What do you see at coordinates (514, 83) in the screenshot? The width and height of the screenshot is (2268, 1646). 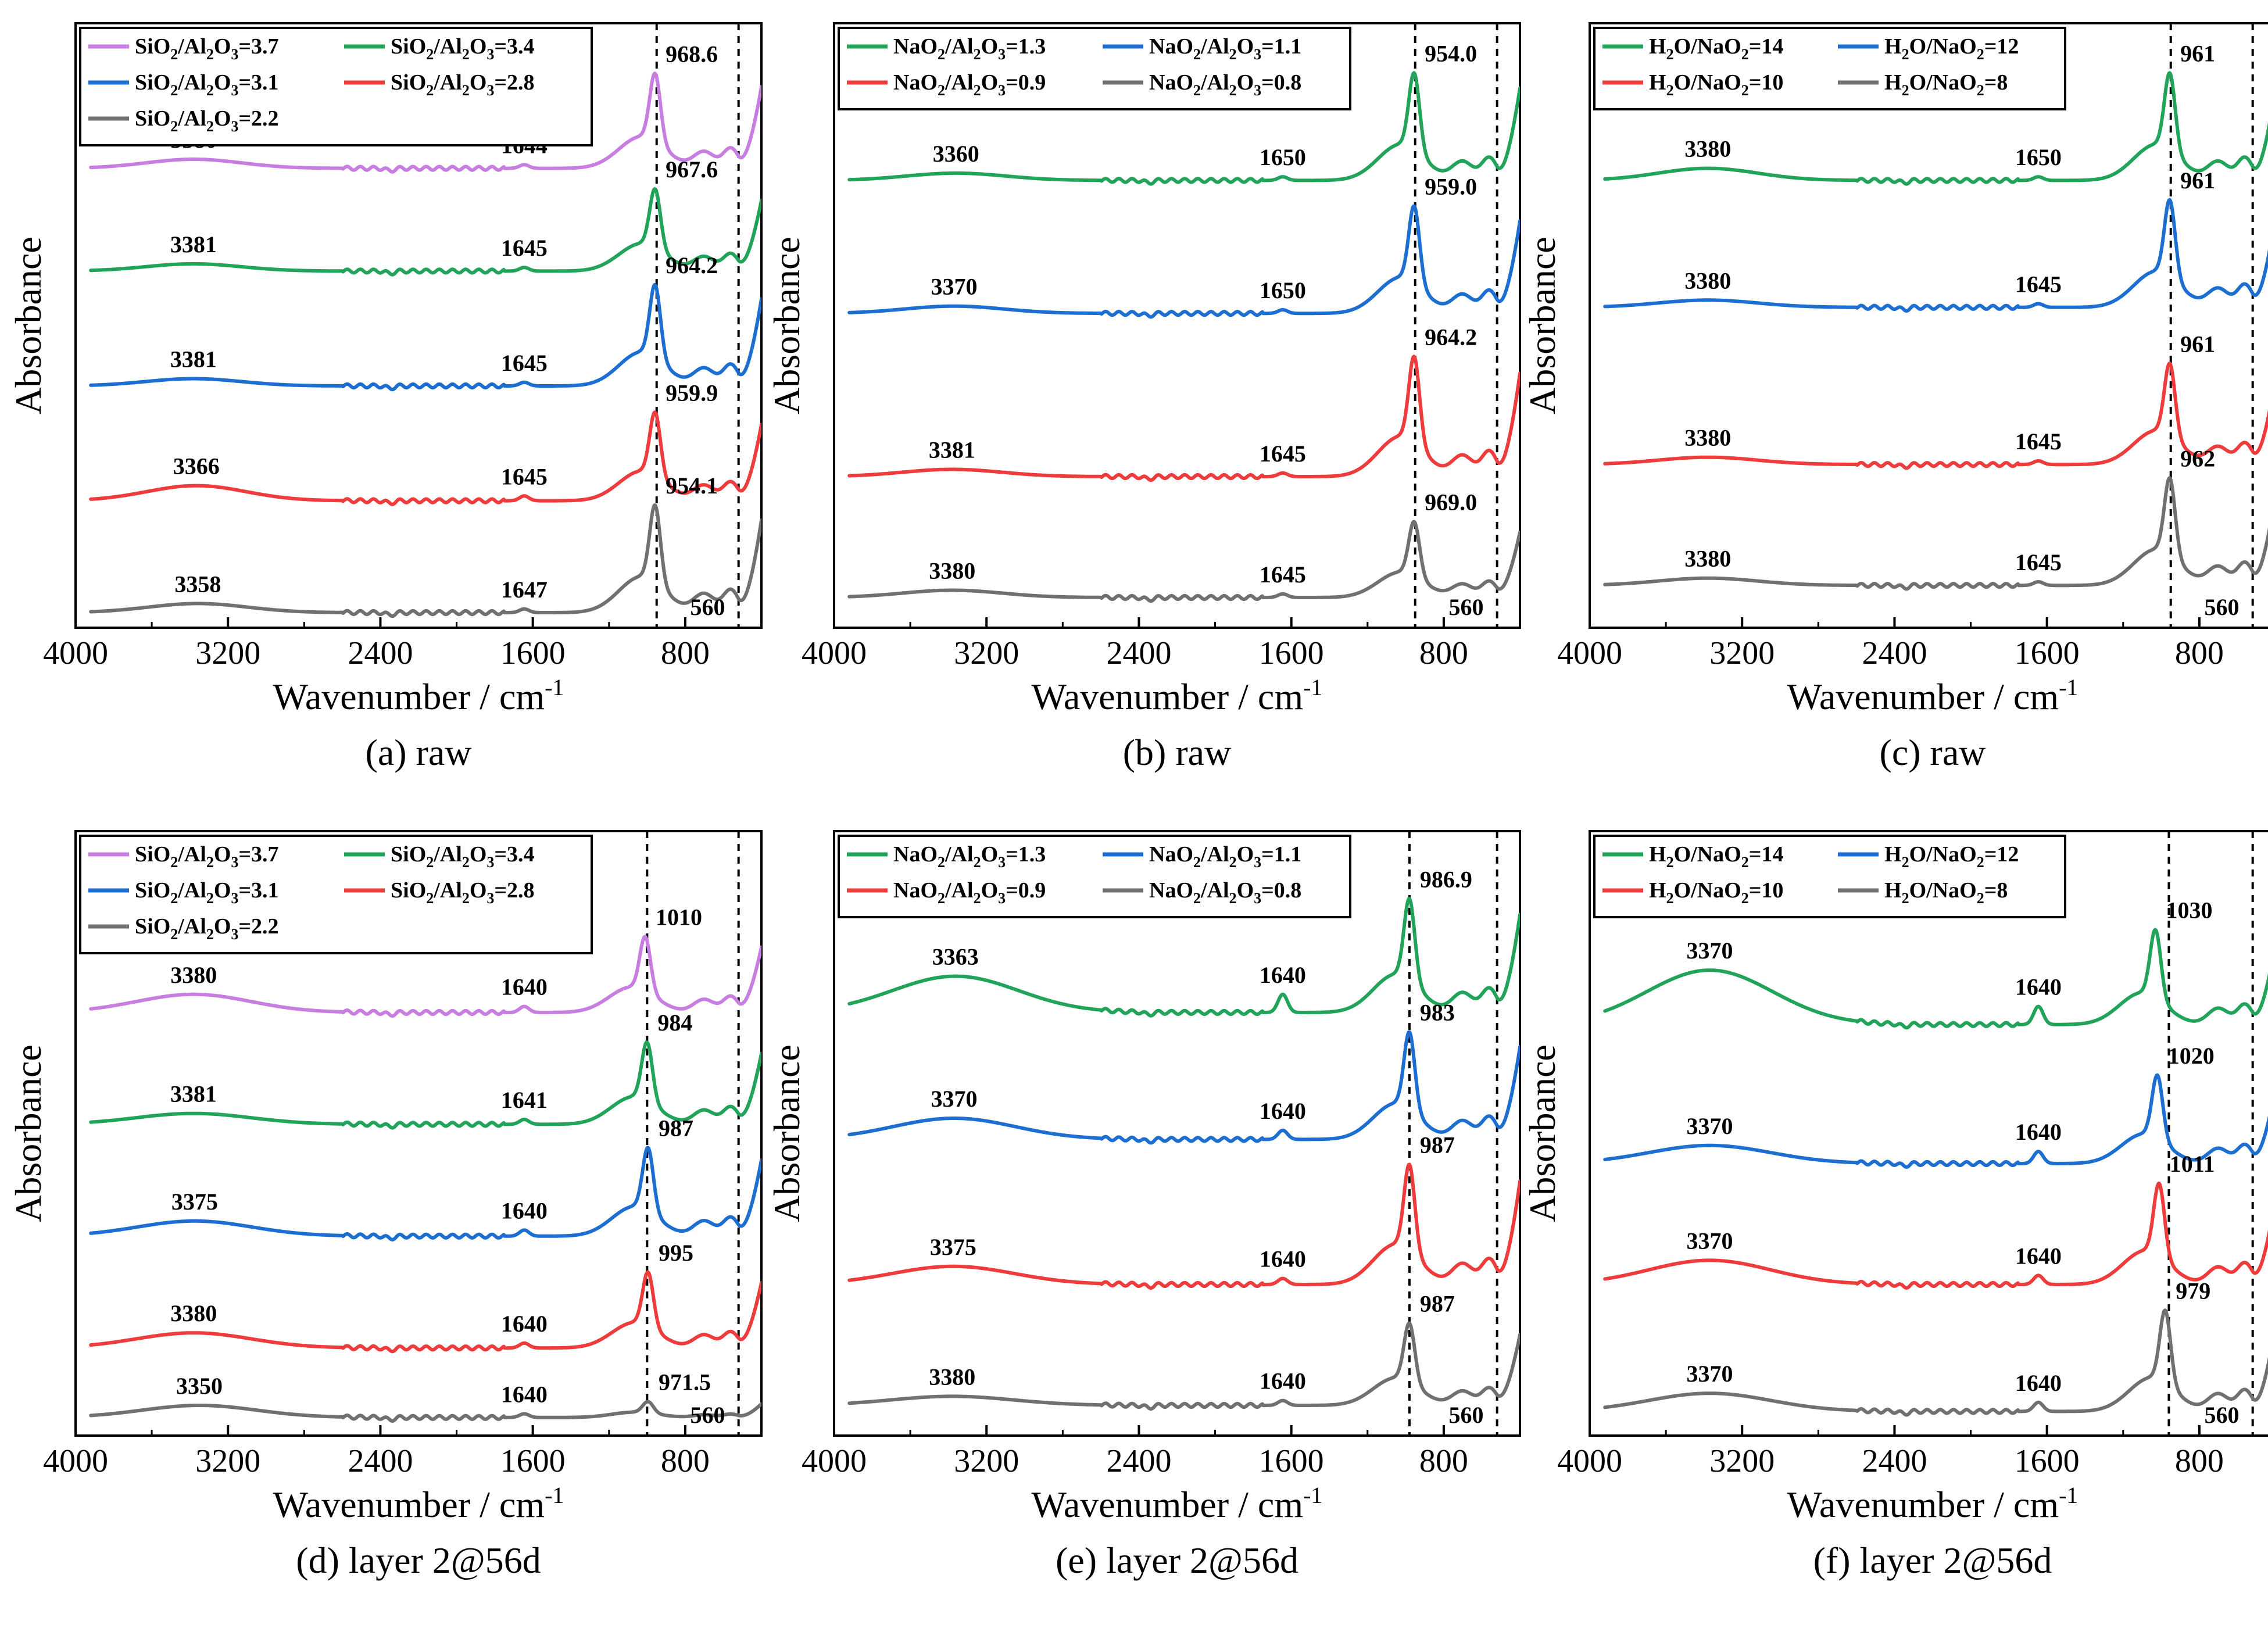 I see `legend-text-part: =2.8` at bounding box center [514, 83].